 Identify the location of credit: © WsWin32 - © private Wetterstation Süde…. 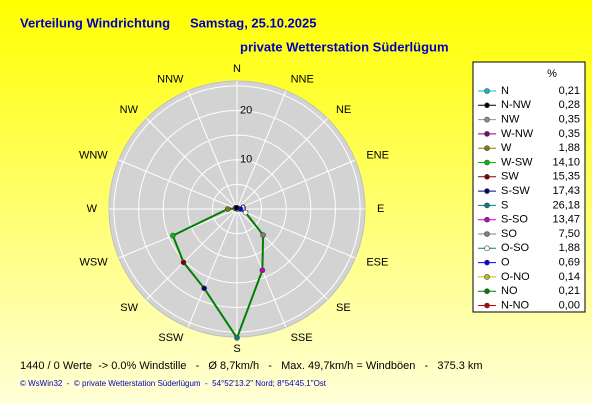
(173, 383).